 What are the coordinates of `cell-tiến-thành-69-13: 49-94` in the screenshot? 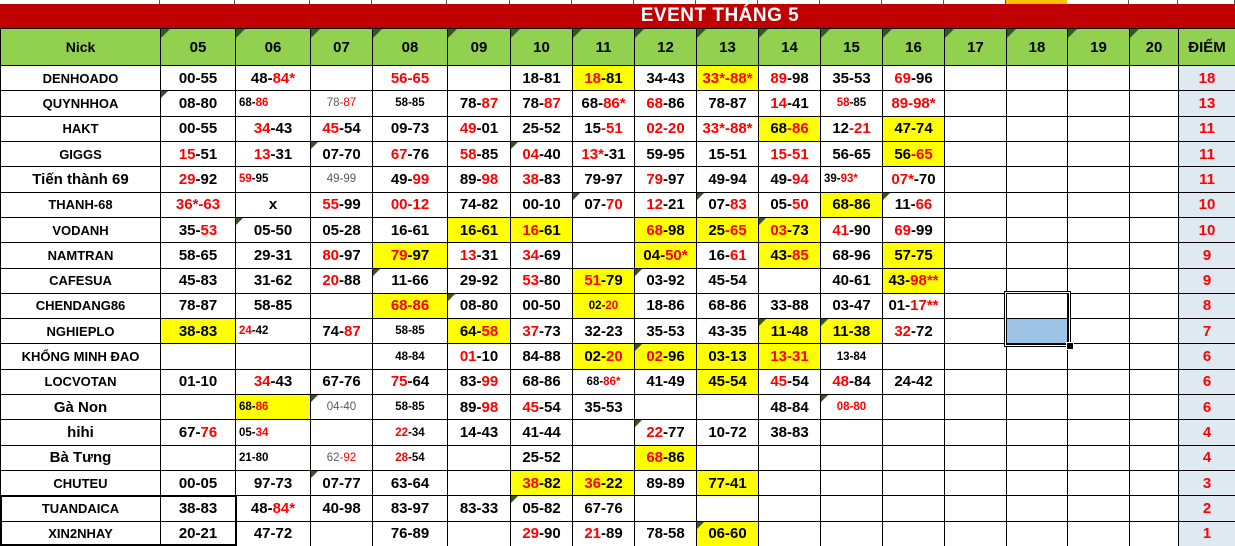 It's located at (727, 179).